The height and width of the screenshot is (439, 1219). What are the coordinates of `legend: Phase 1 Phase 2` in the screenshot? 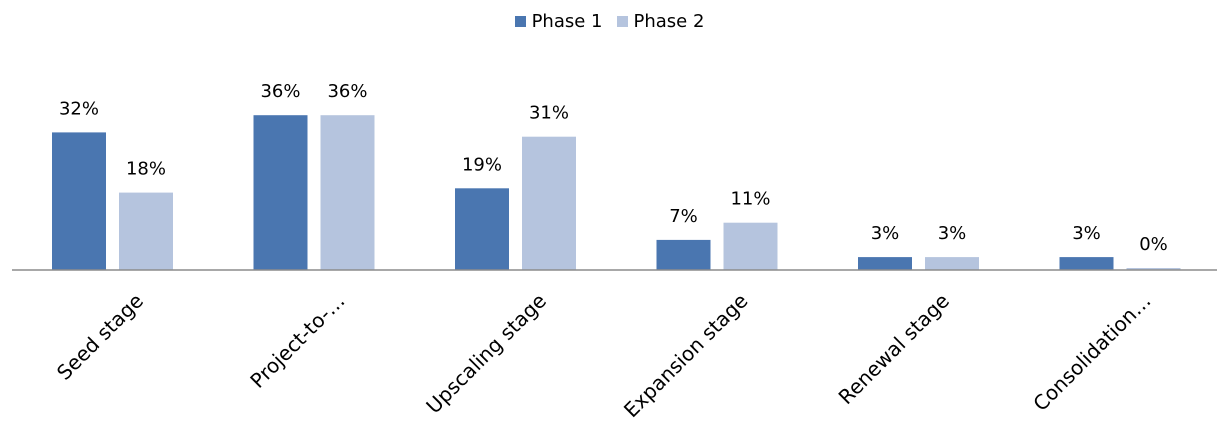 It's located at (609, 21).